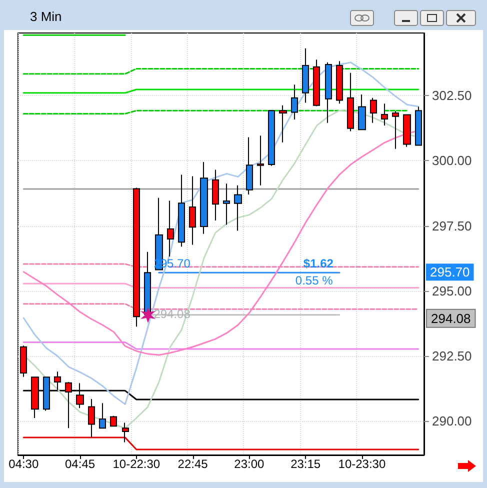 The image size is (487, 488). What do you see at coordinates (452, 421) in the screenshot?
I see `y-tick-label: 290.00` at bounding box center [452, 421].